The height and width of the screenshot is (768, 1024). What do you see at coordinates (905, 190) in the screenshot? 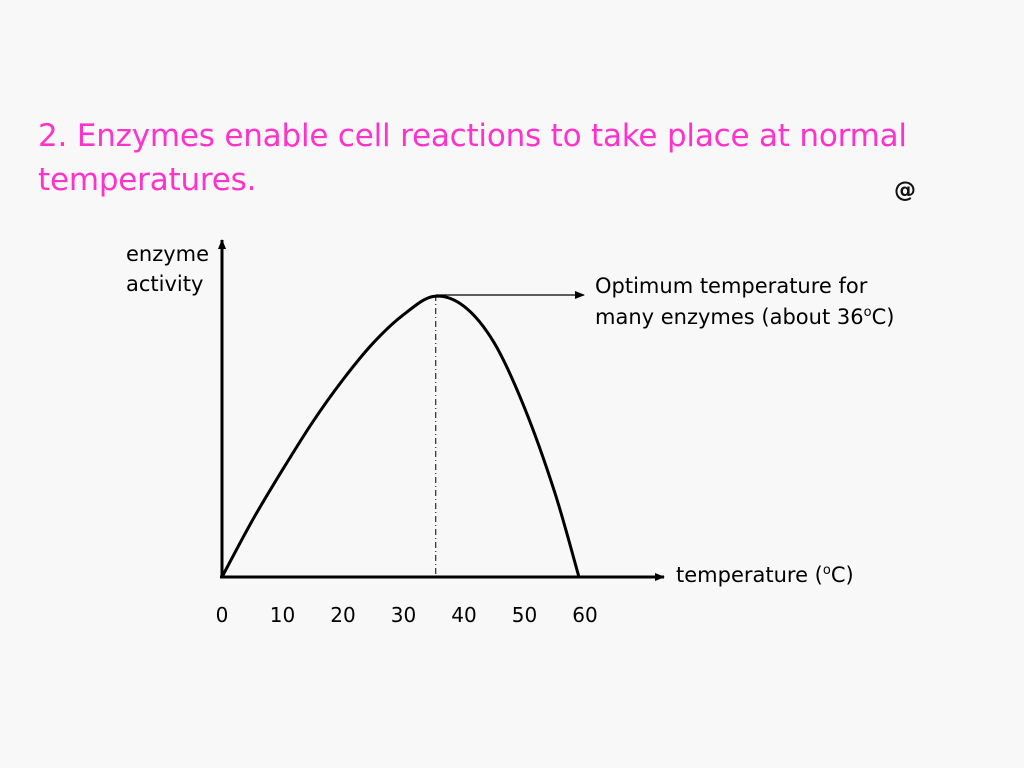
I see `corner-at-mark: @` at bounding box center [905, 190].